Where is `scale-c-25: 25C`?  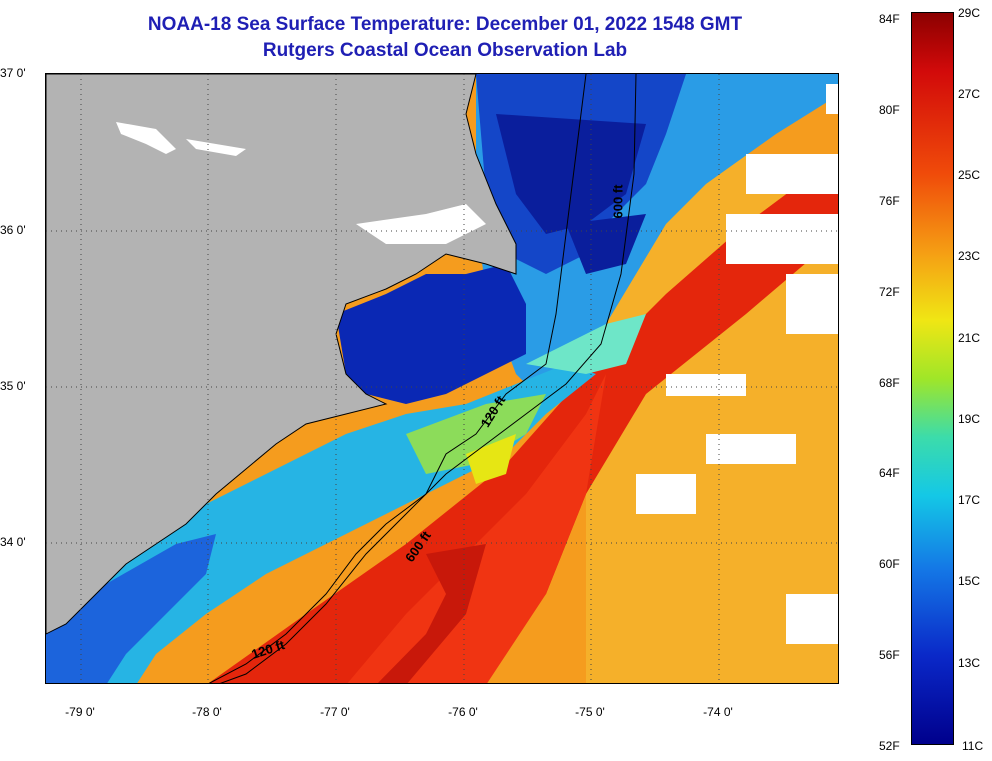 scale-c-25: 25C is located at coordinates (969, 175).